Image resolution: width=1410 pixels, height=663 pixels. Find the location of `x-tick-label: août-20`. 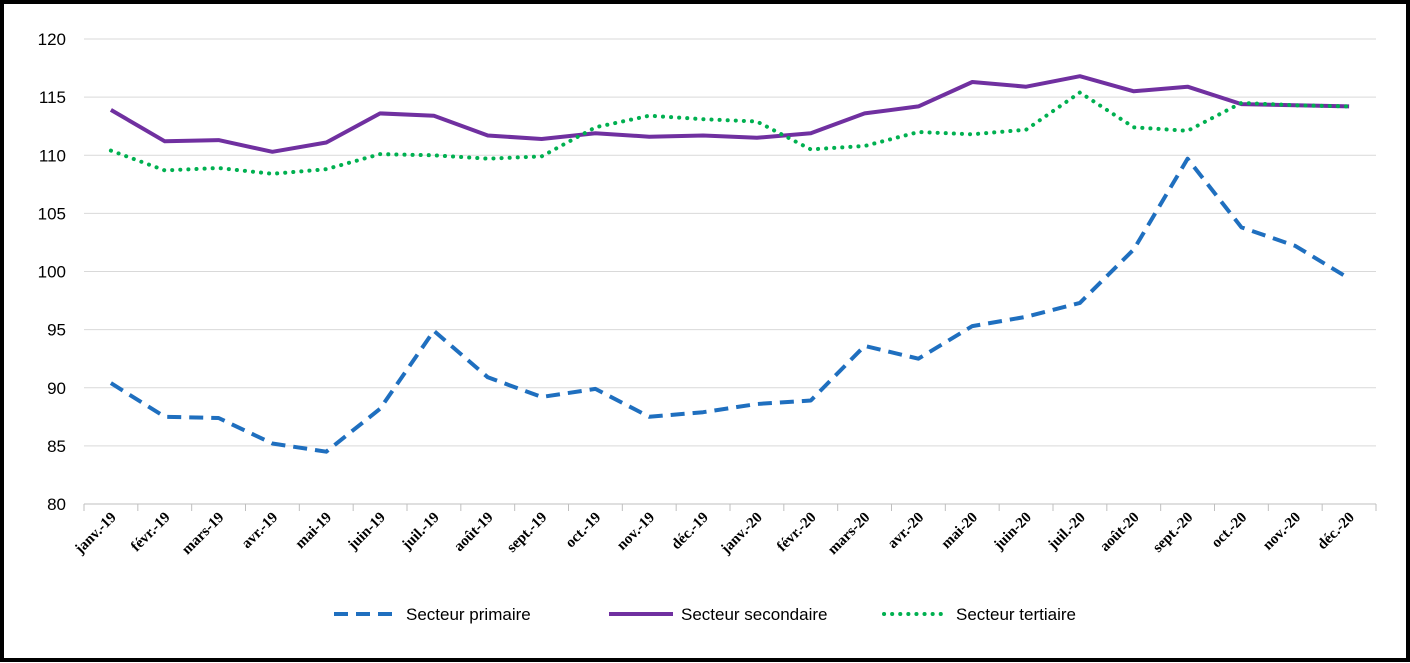

x-tick-label: août-20 is located at coordinates (1119, 532).